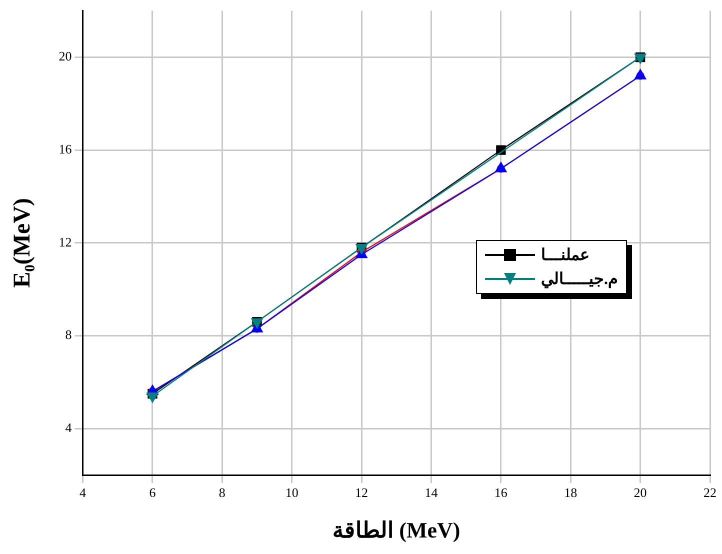  Describe the element at coordinates (65, 242) in the screenshot. I see `y-tick-label: 12` at that location.